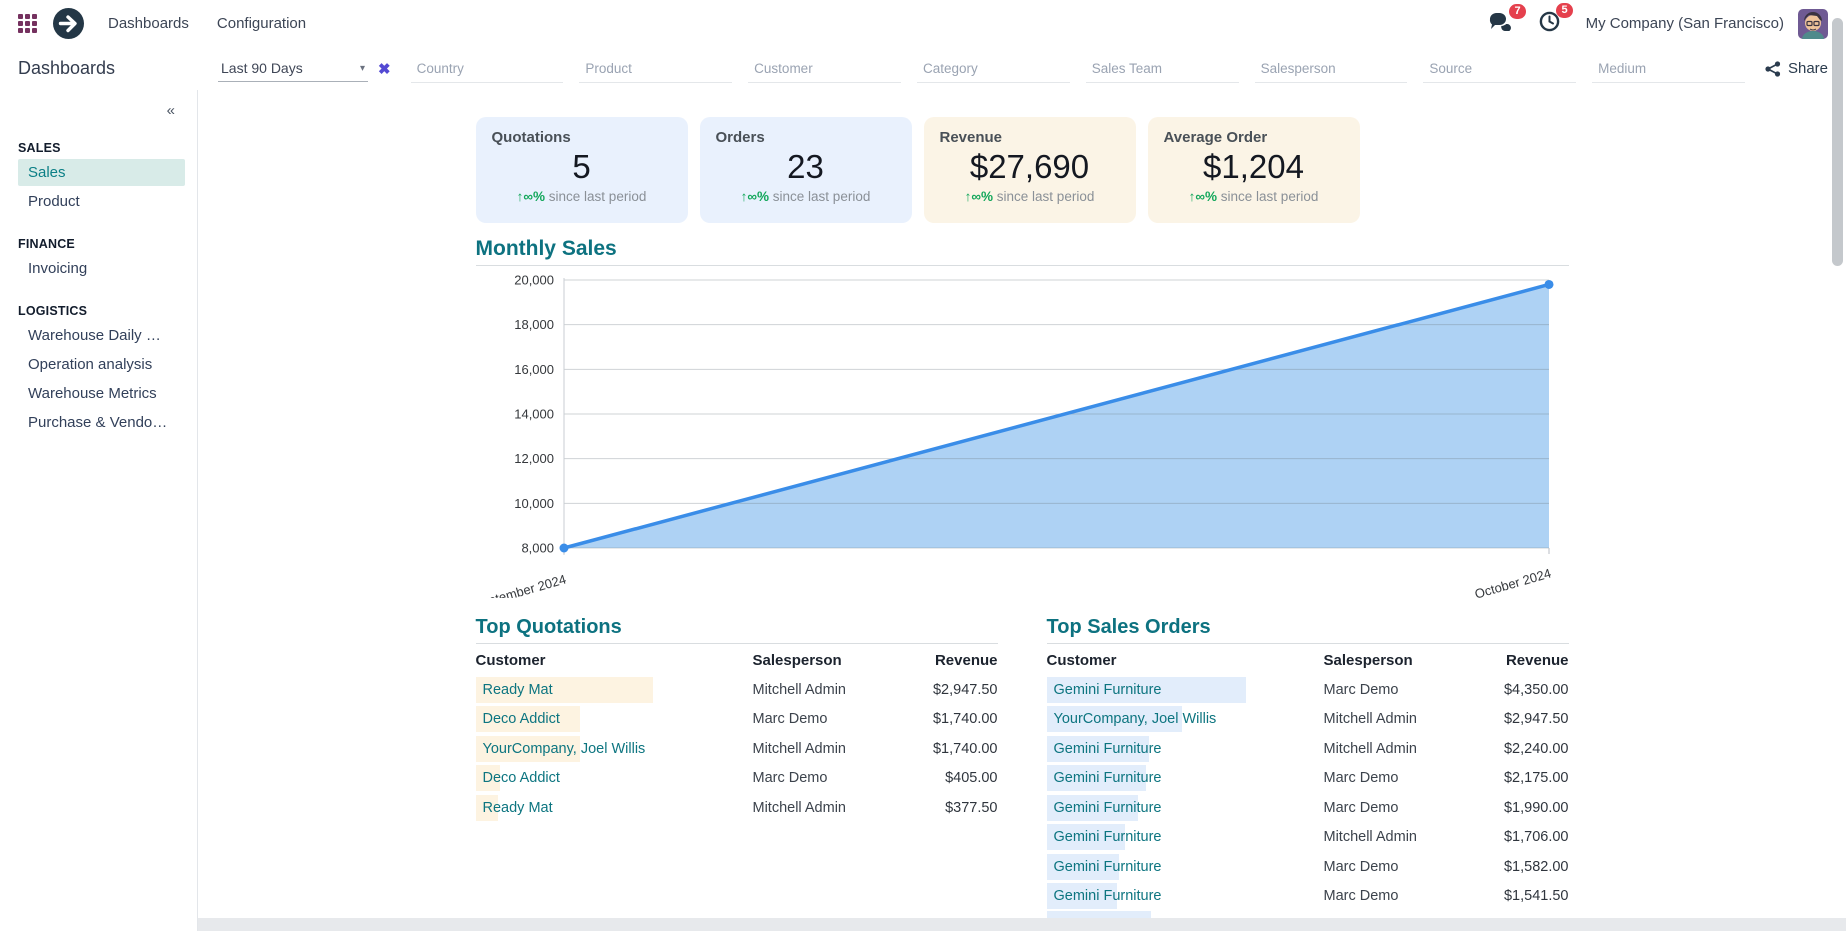 Image resolution: width=1846 pixels, height=931 pixels. What do you see at coordinates (68, 23) in the screenshot?
I see `dashboards-app-icon` at bounding box center [68, 23].